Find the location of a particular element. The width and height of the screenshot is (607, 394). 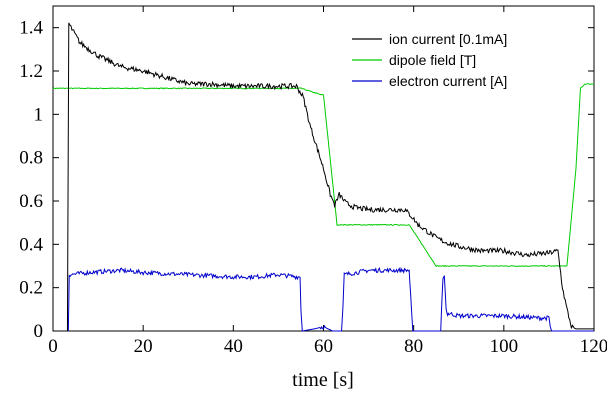

y-tick-label: 1.2 is located at coordinates (31, 71).